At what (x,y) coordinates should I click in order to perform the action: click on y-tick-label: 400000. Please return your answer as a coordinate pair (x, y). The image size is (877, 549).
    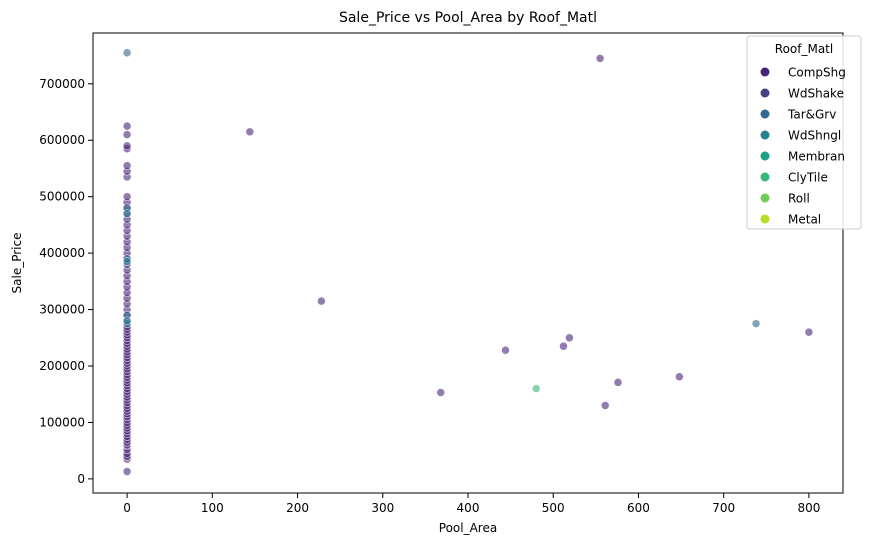
    Looking at the image, I should click on (62, 253).